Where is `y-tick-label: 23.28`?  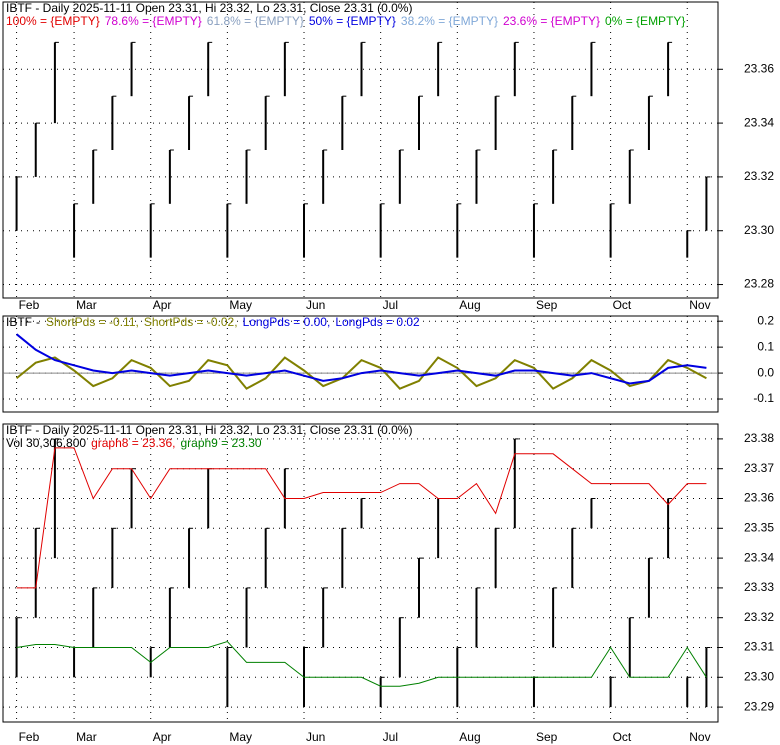
y-tick-label: 23.28 is located at coordinates (759, 284).